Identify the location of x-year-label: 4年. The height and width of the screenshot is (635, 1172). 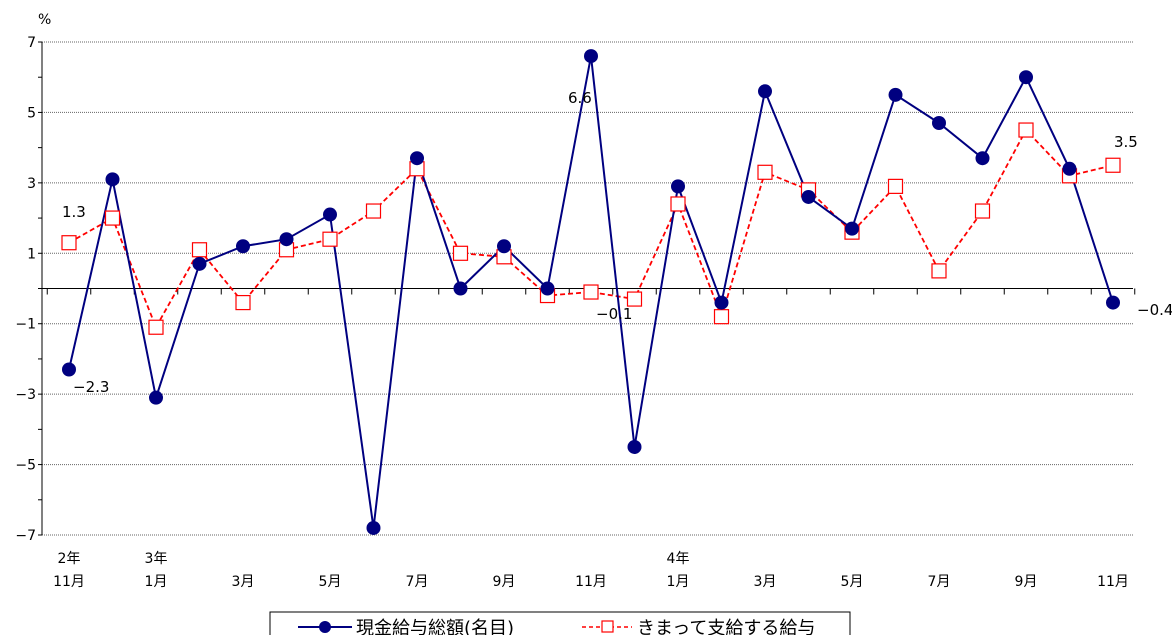
(678, 559).